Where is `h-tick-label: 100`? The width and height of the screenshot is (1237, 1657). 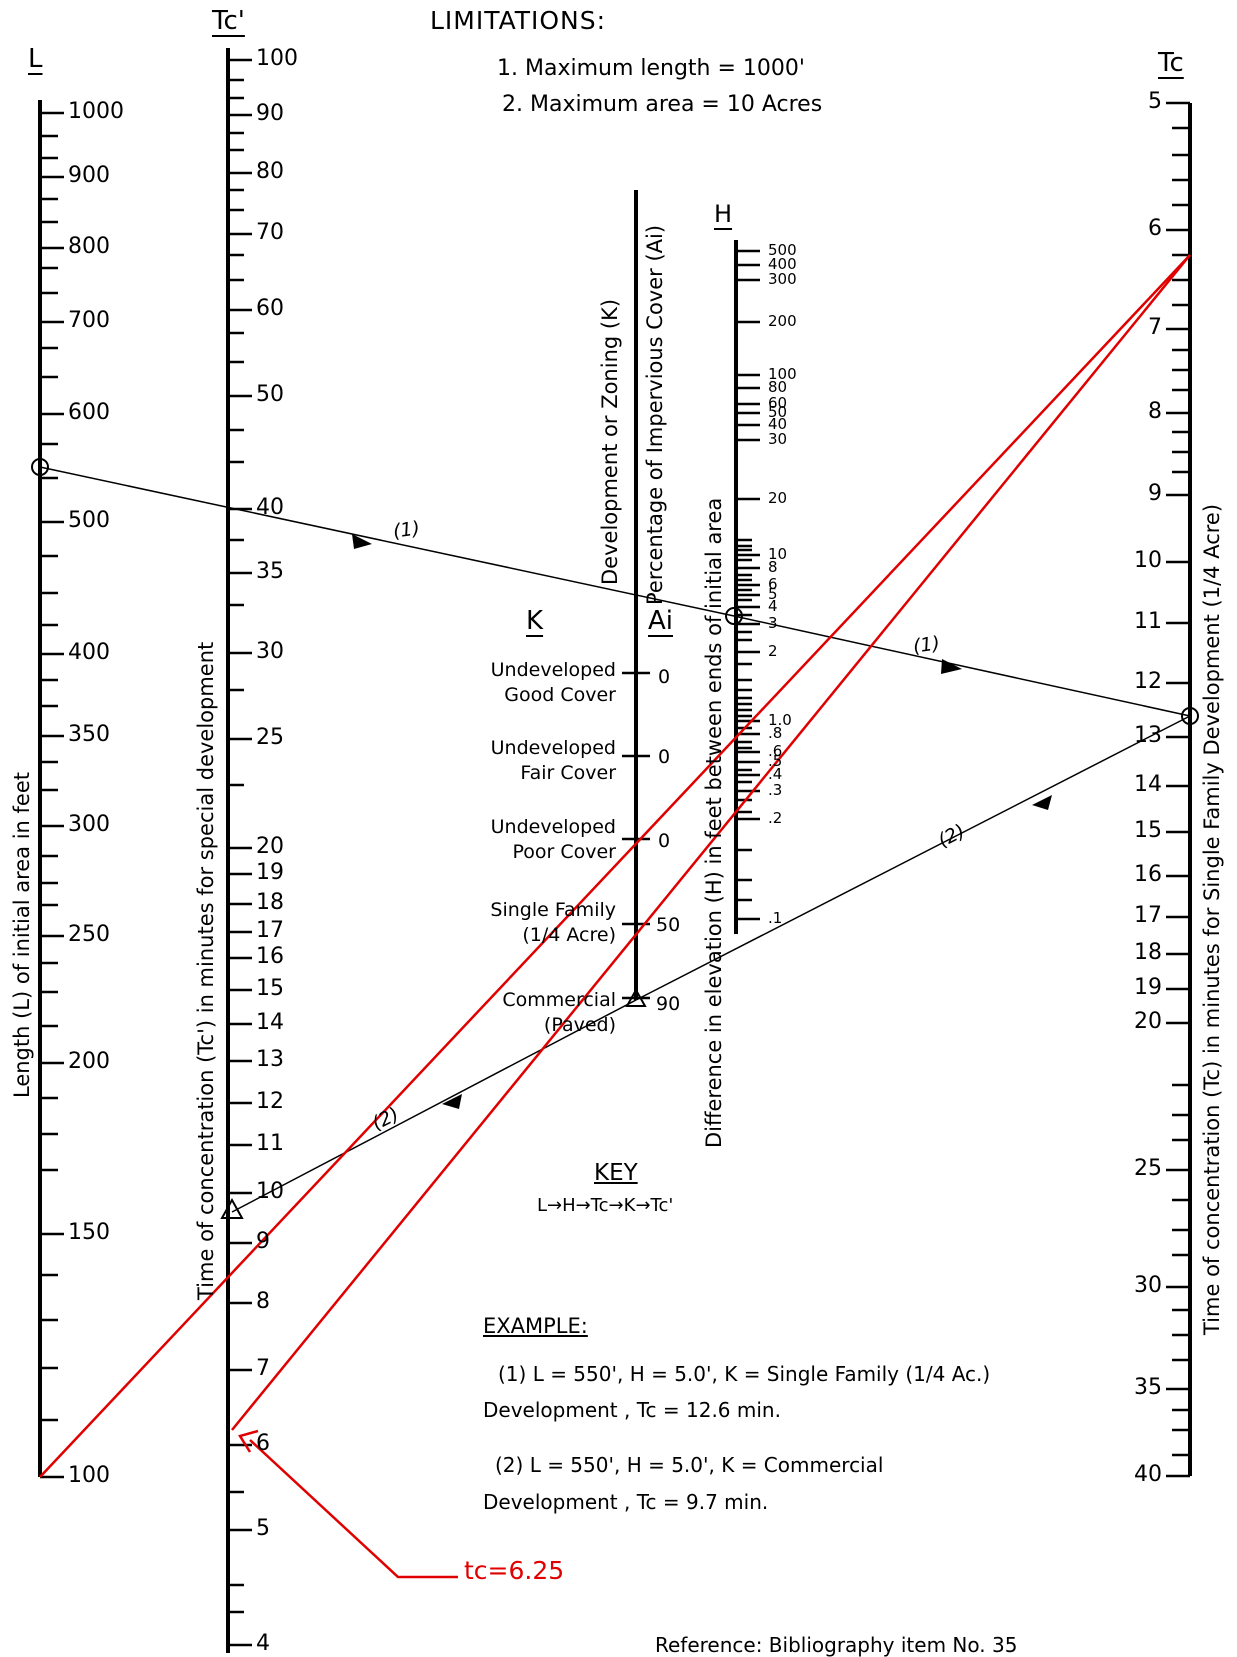
h-tick-label: 100 is located at coordinates (782, 374).